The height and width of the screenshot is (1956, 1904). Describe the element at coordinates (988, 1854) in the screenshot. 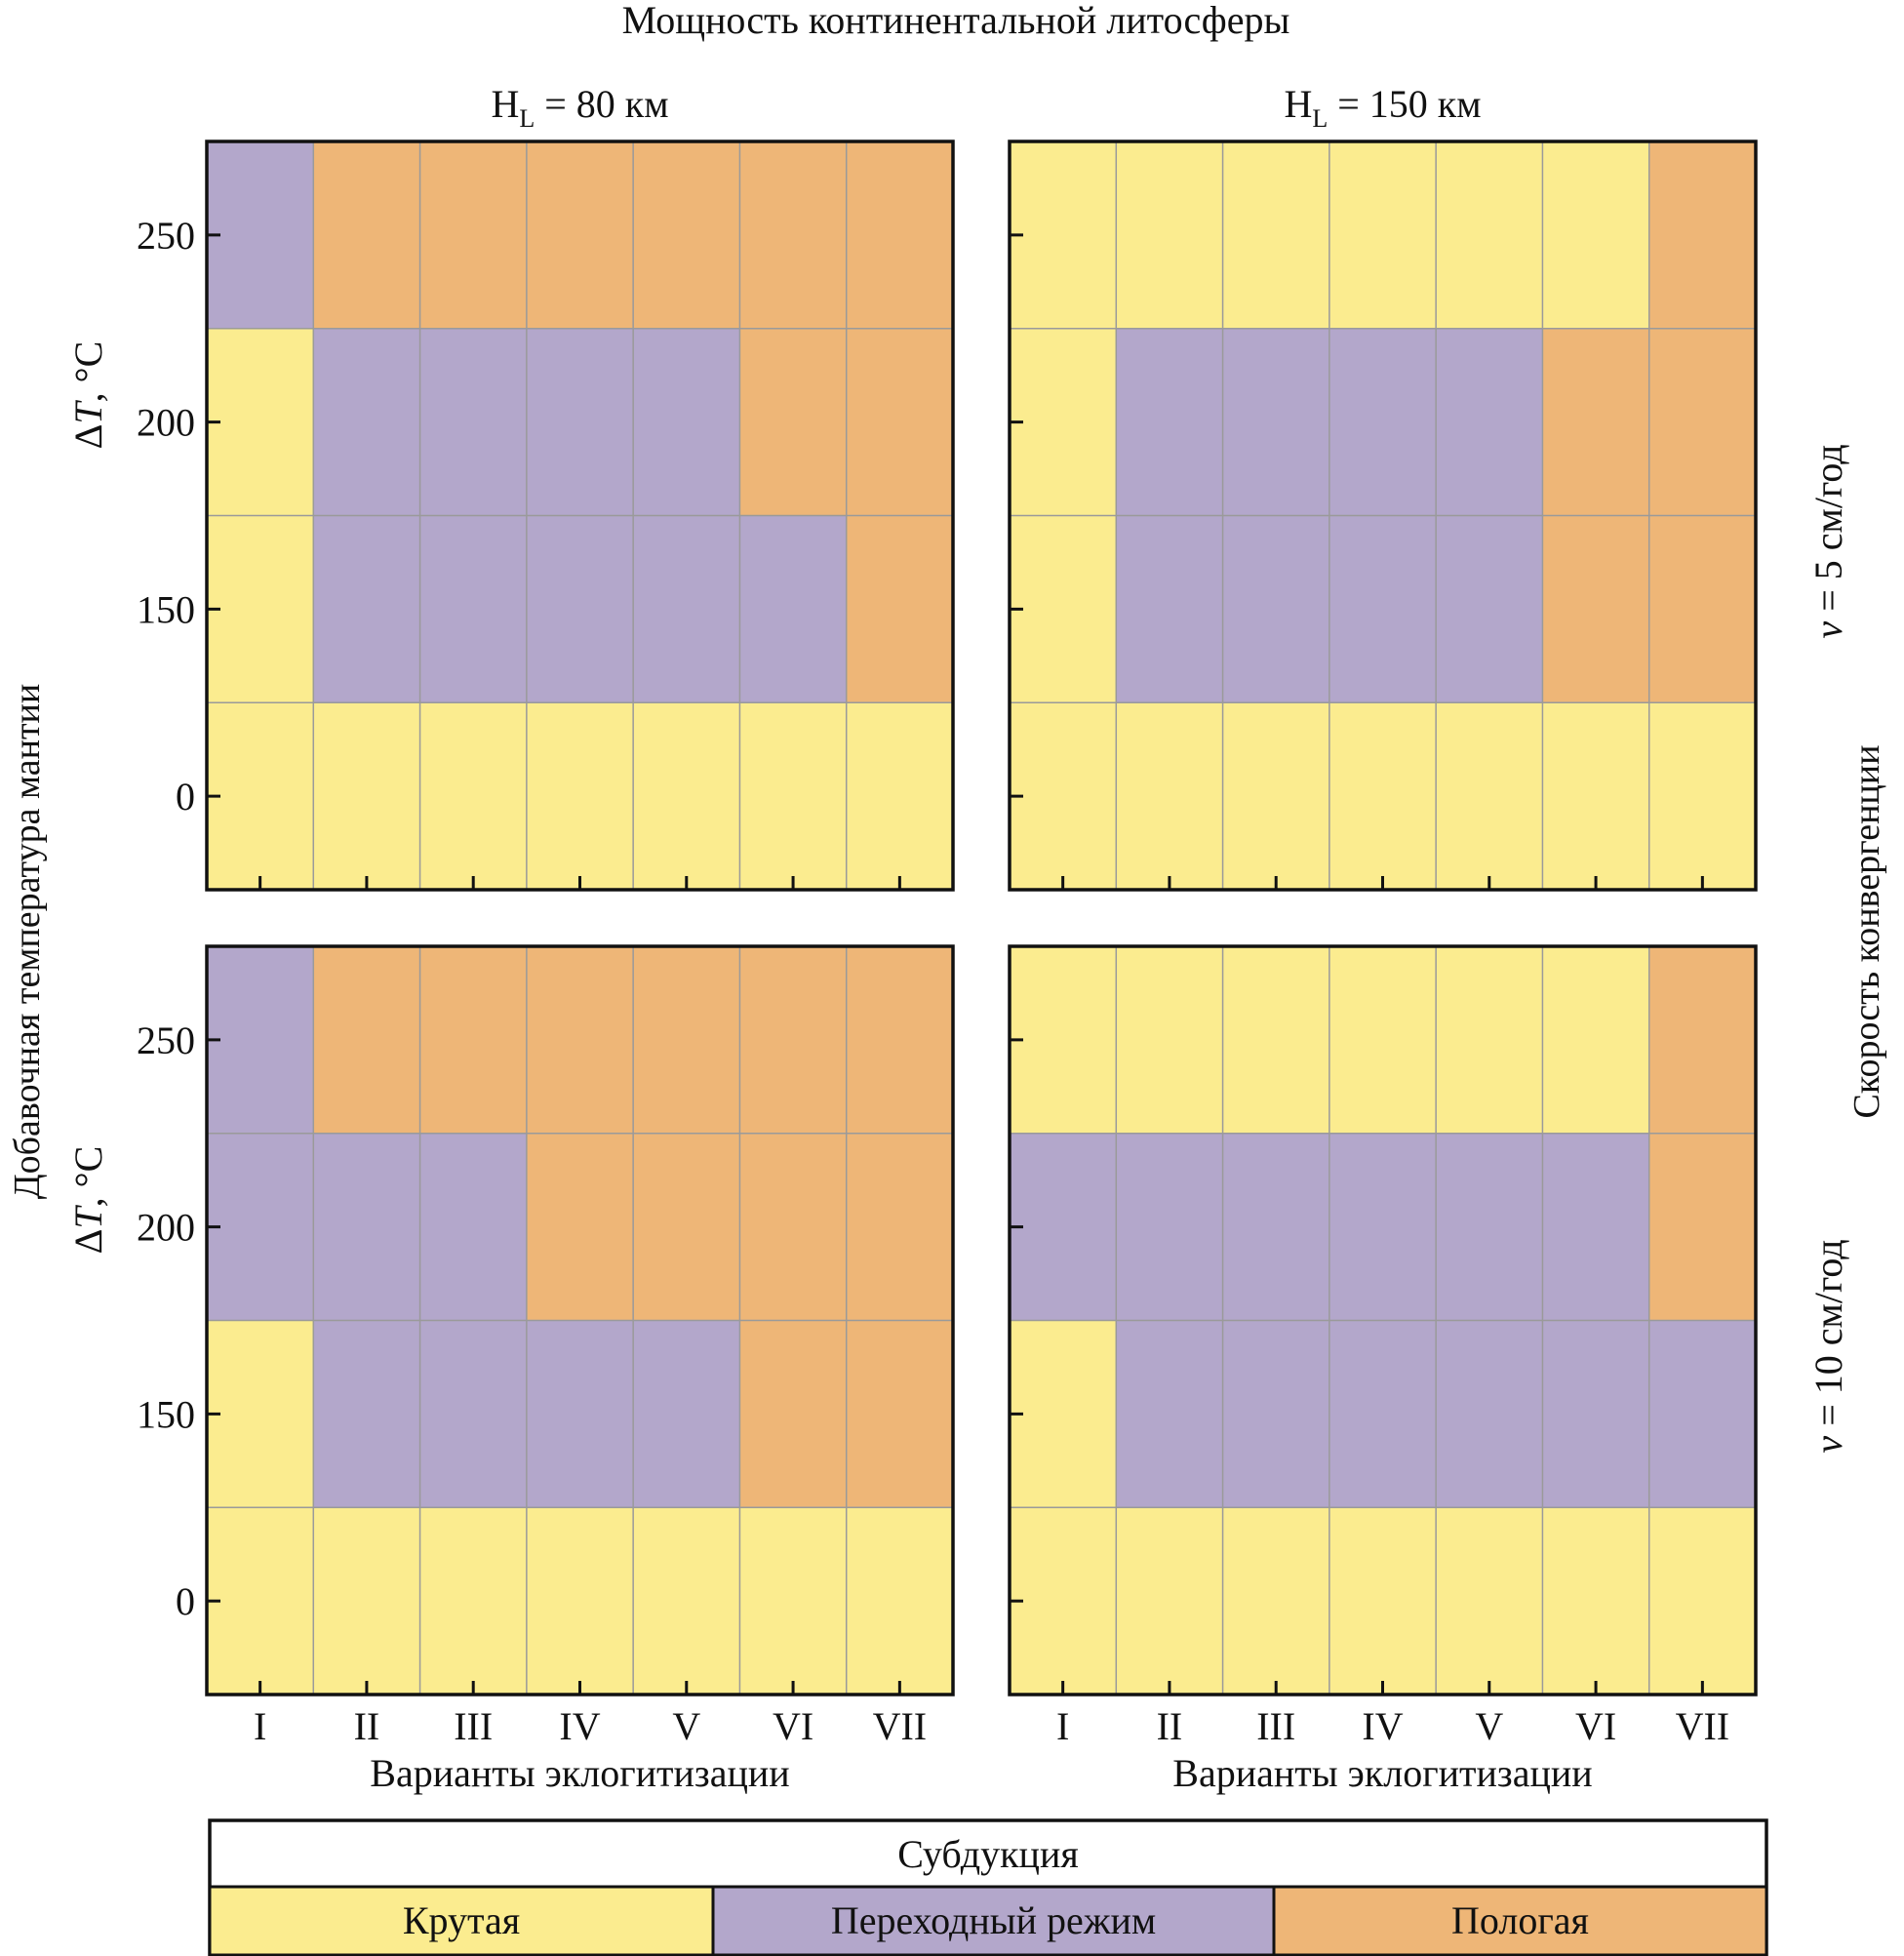

I see `legend-title: Субдукция` at that location.